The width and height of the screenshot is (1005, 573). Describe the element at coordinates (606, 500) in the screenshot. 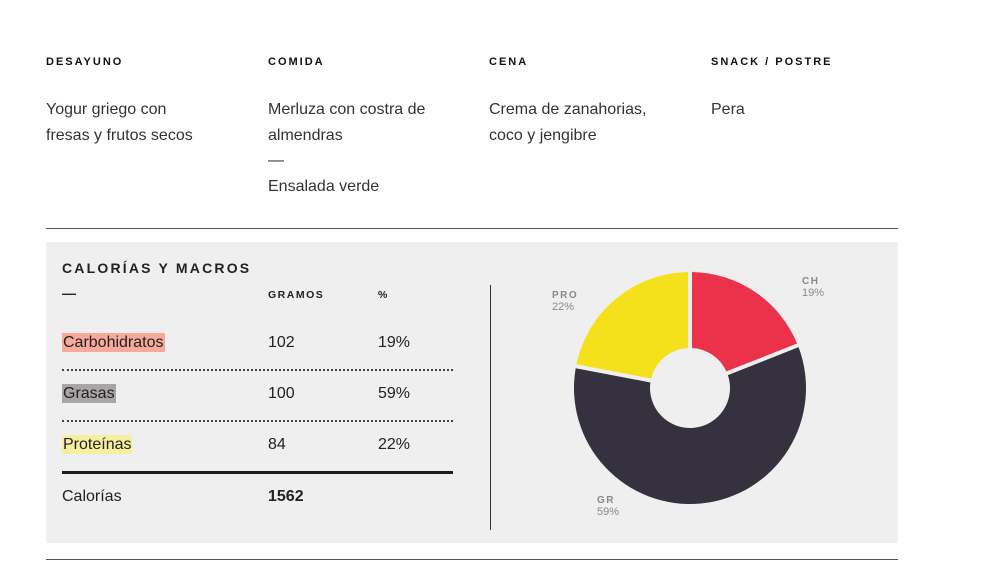

I see `slice-label-gr: GR` at that location.